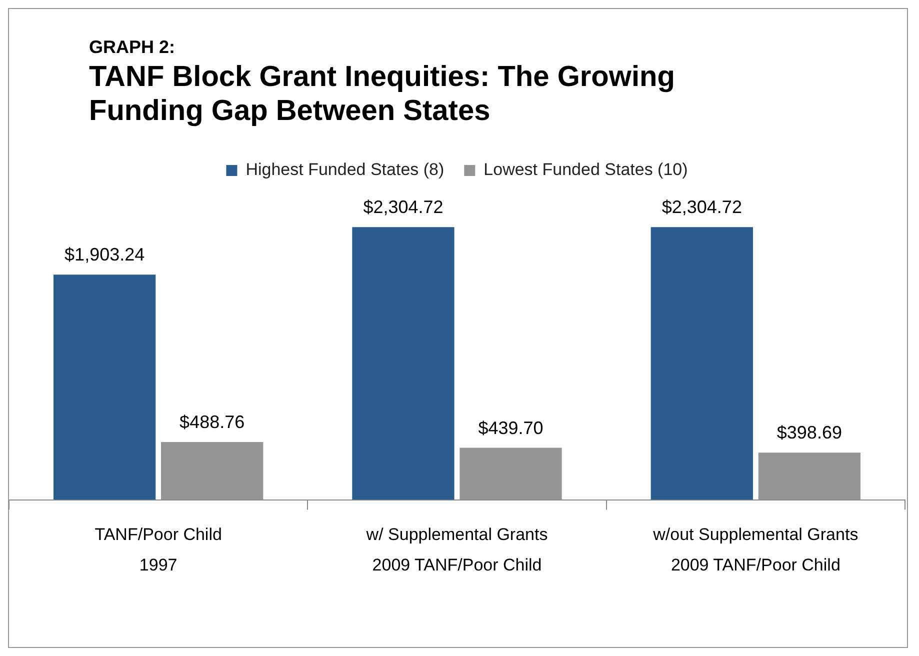  Describe the element at coordinates (511, 428) in the screenshot. I see `data-label: $439.70` at that location.